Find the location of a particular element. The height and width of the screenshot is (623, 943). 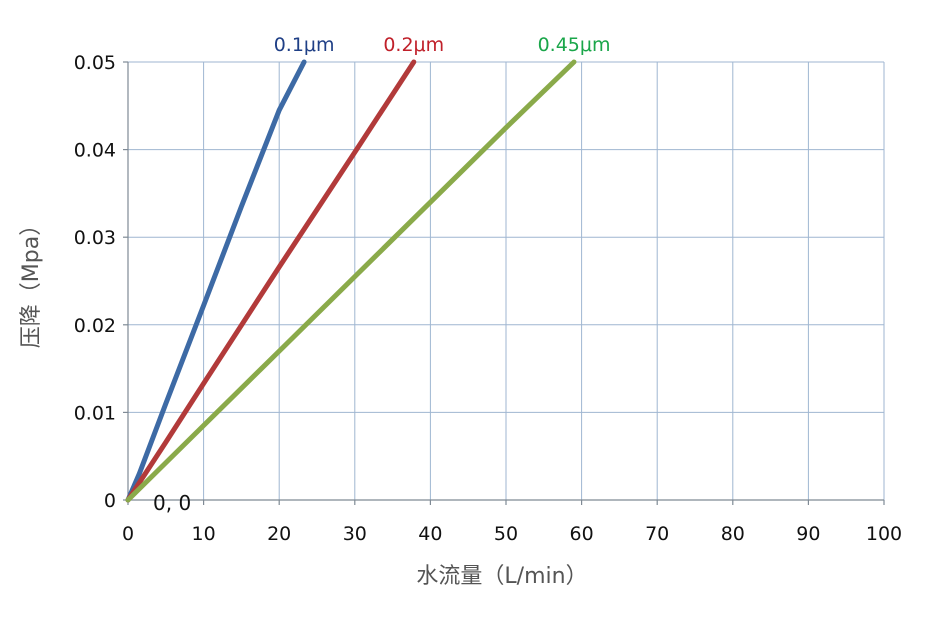

x-tick-label: 90 is located at coordinates (808, 534).